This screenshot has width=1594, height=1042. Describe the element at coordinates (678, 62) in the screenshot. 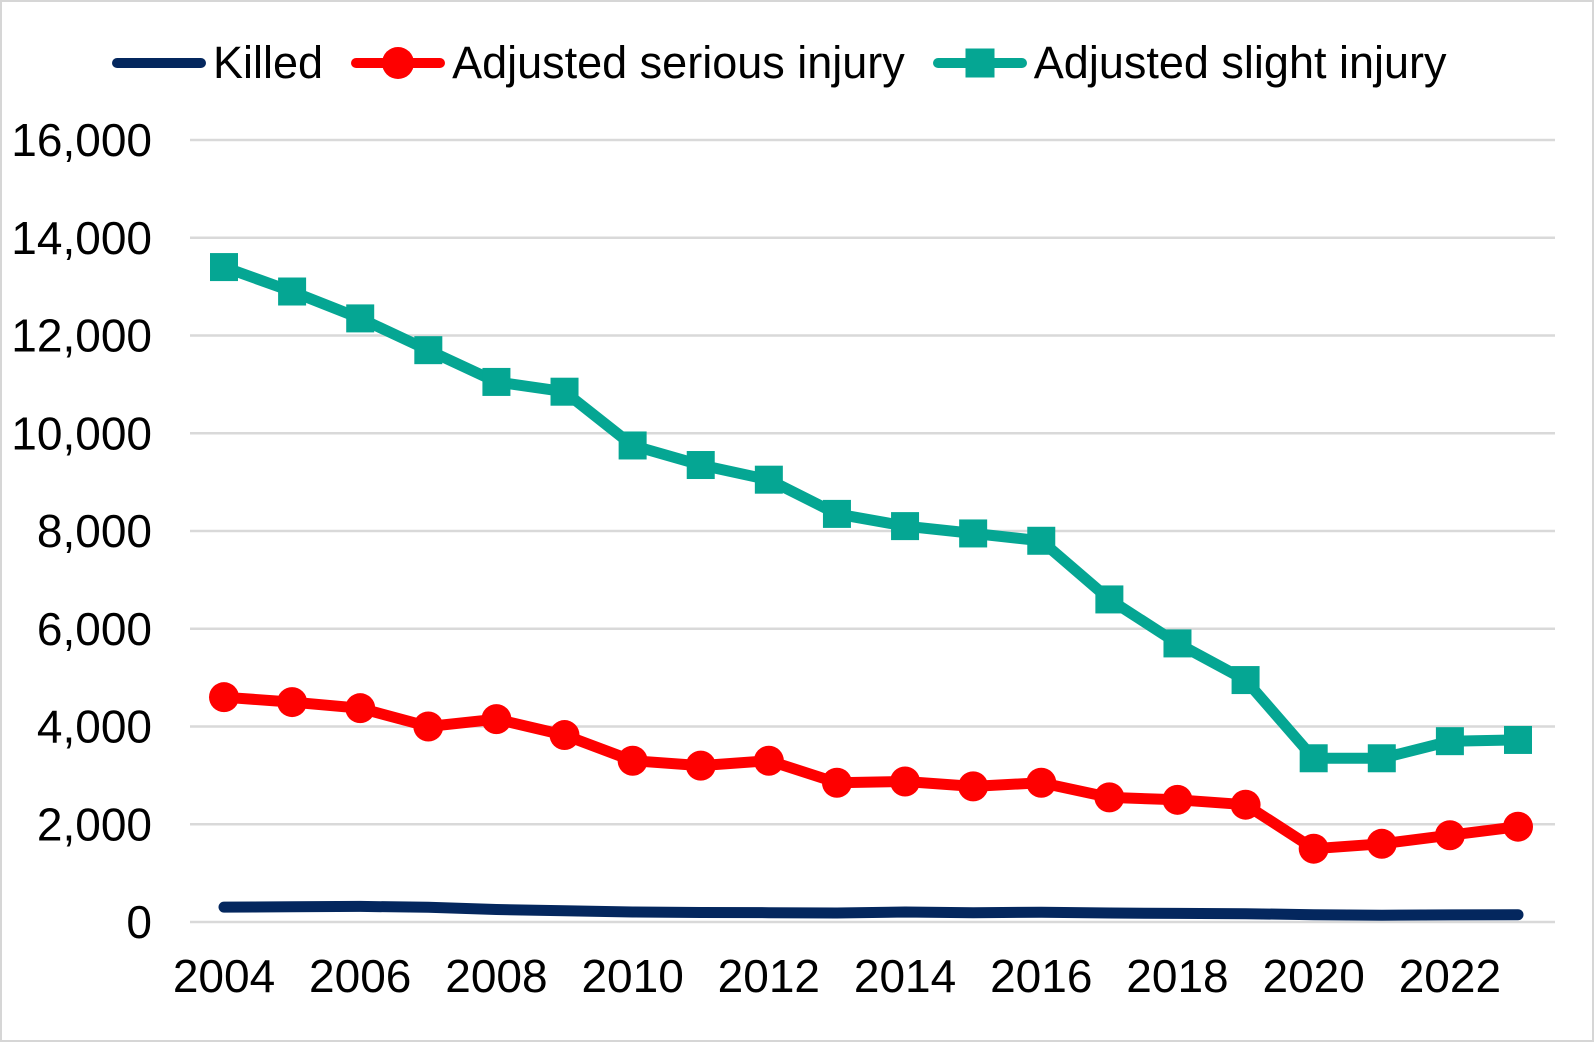

I see `legend-label-adjusted-serious-injury: Adjusted serious injury` at that location.